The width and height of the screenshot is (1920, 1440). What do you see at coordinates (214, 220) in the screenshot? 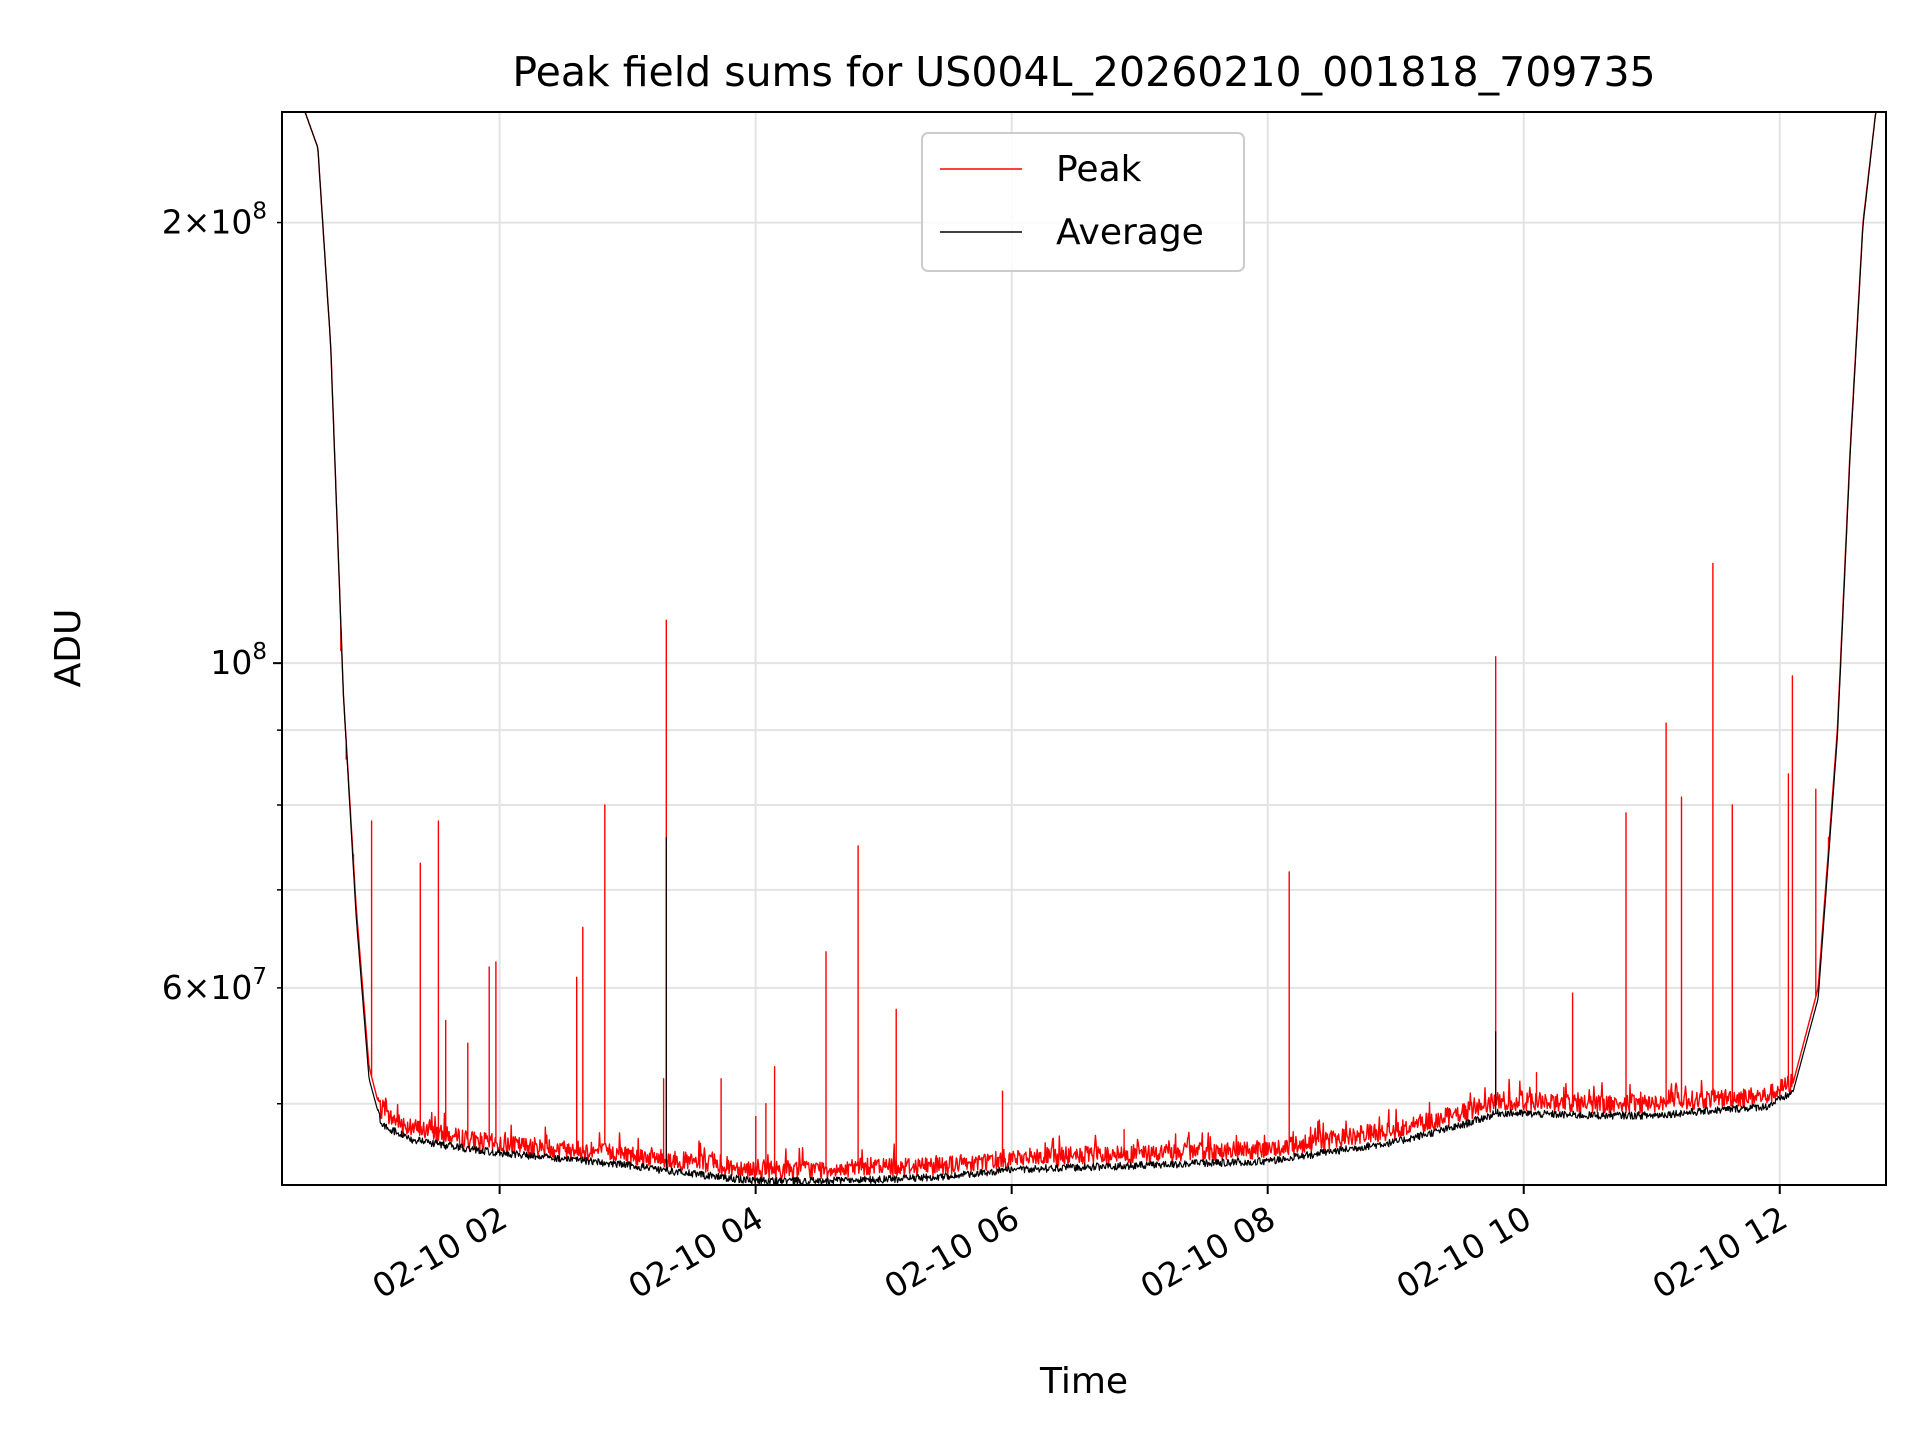
I see `y-minor-tick-label: 2×108` at bounding box center [214, 220].